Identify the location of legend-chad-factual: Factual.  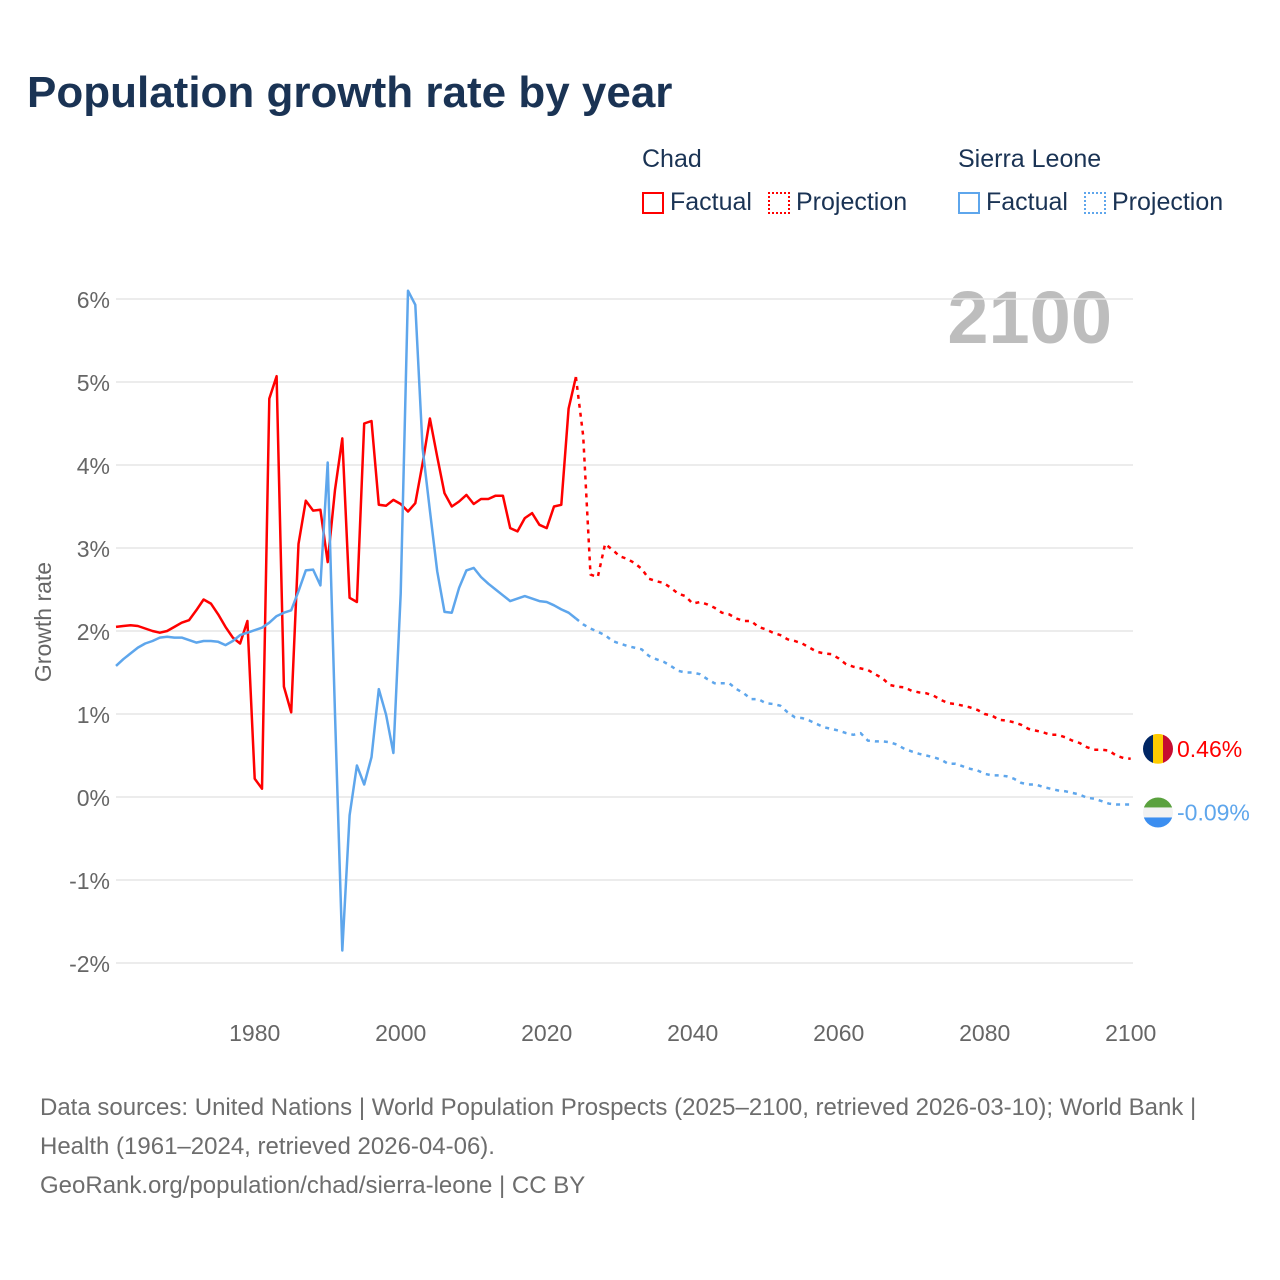
(697, 202).